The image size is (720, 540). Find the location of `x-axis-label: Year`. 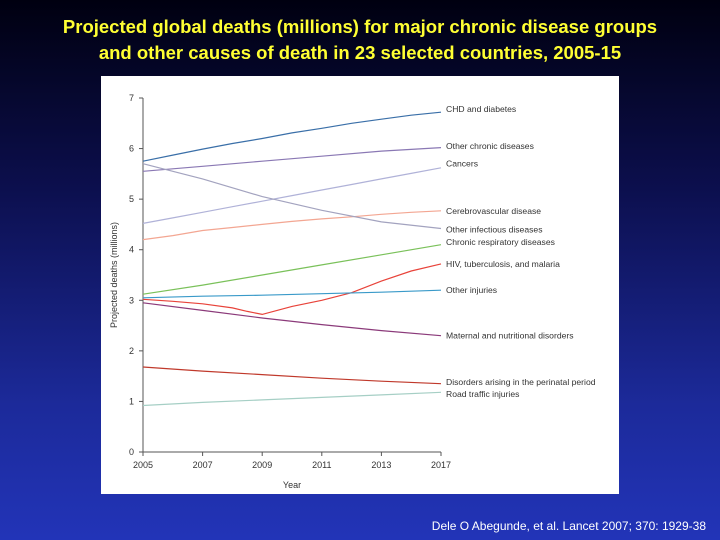

x-axis-label: Year is located at coordinates (292, 485).